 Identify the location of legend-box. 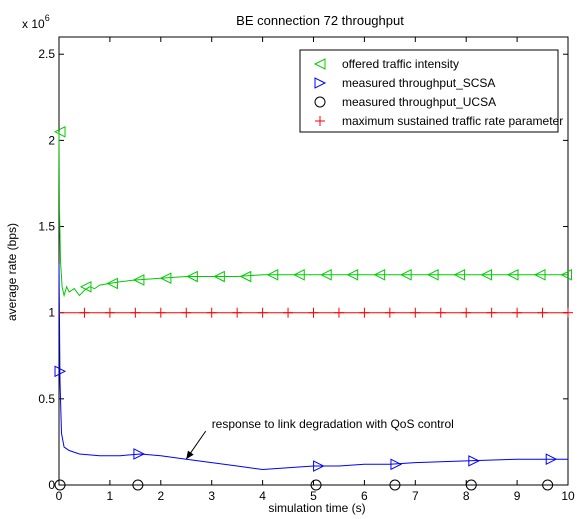
(429, 91).